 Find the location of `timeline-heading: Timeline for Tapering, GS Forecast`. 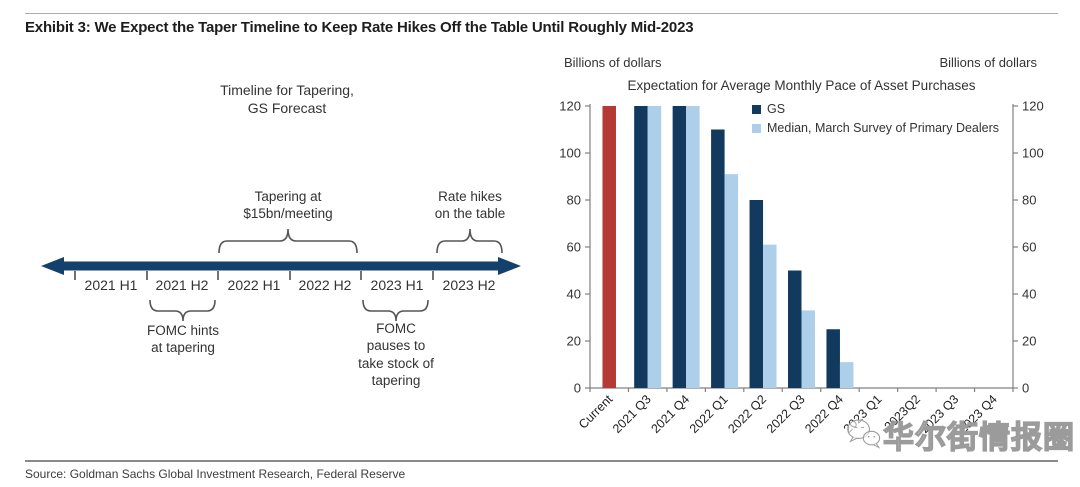

timeline-heading: Timeline for Tapering, GS Forecast is located at coordinates (287, 99).